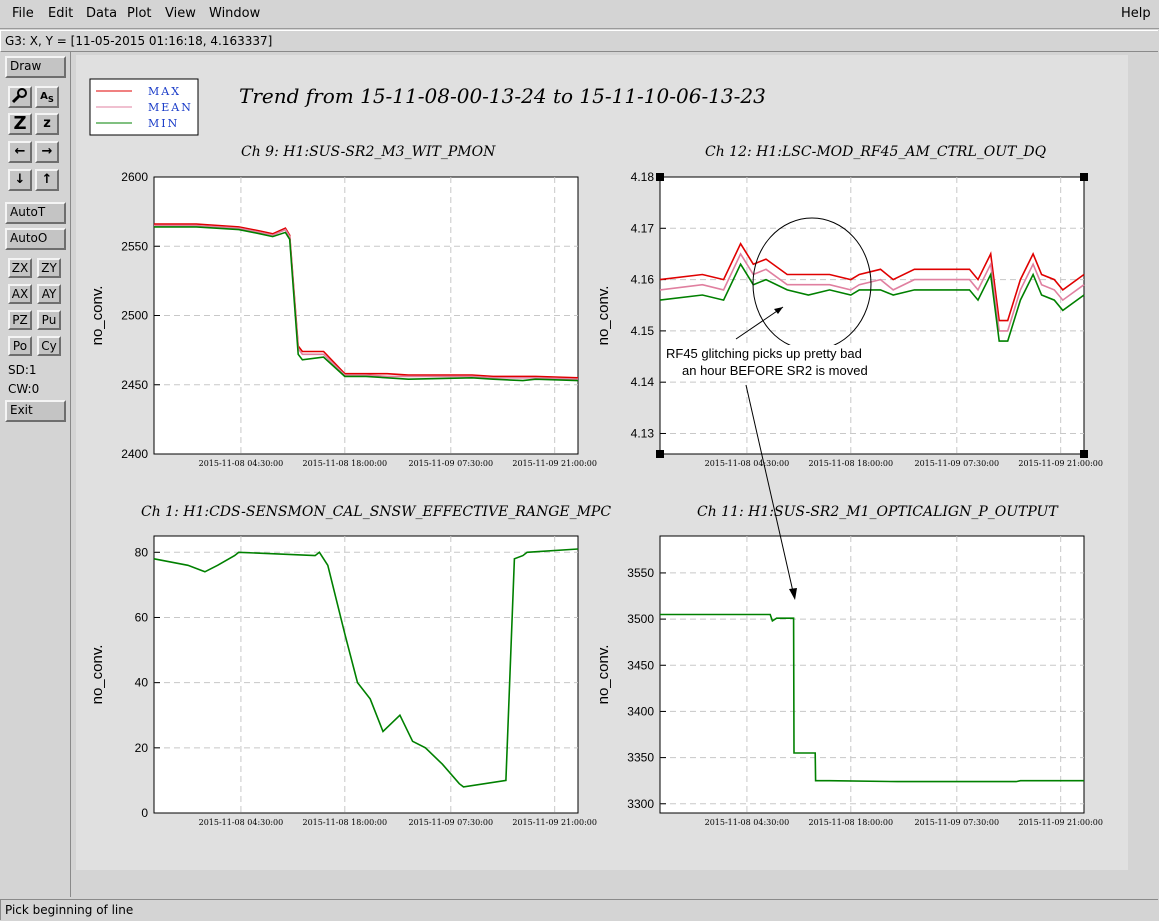  I want to click on pan-up-button: ↑, so click(47, 180).